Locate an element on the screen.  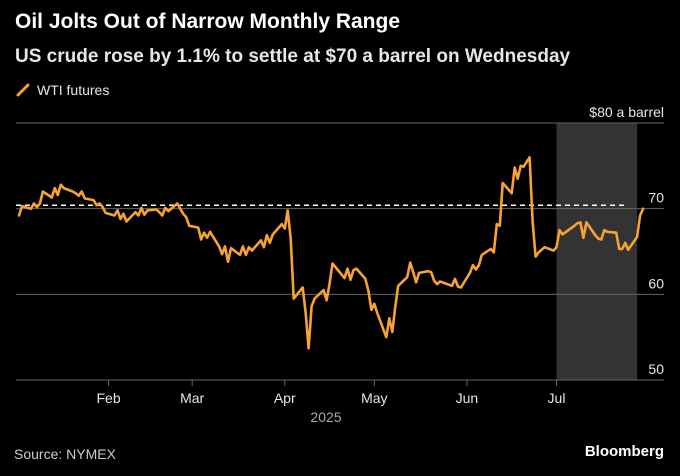
xtick-label-Jul: Jul is located at coordinates (557, 398).